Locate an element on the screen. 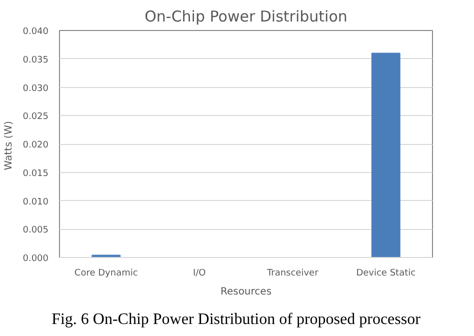 This screenshot has width=474, height=336. y-tick-label: 0.010 is located at coordinates (35, 202).